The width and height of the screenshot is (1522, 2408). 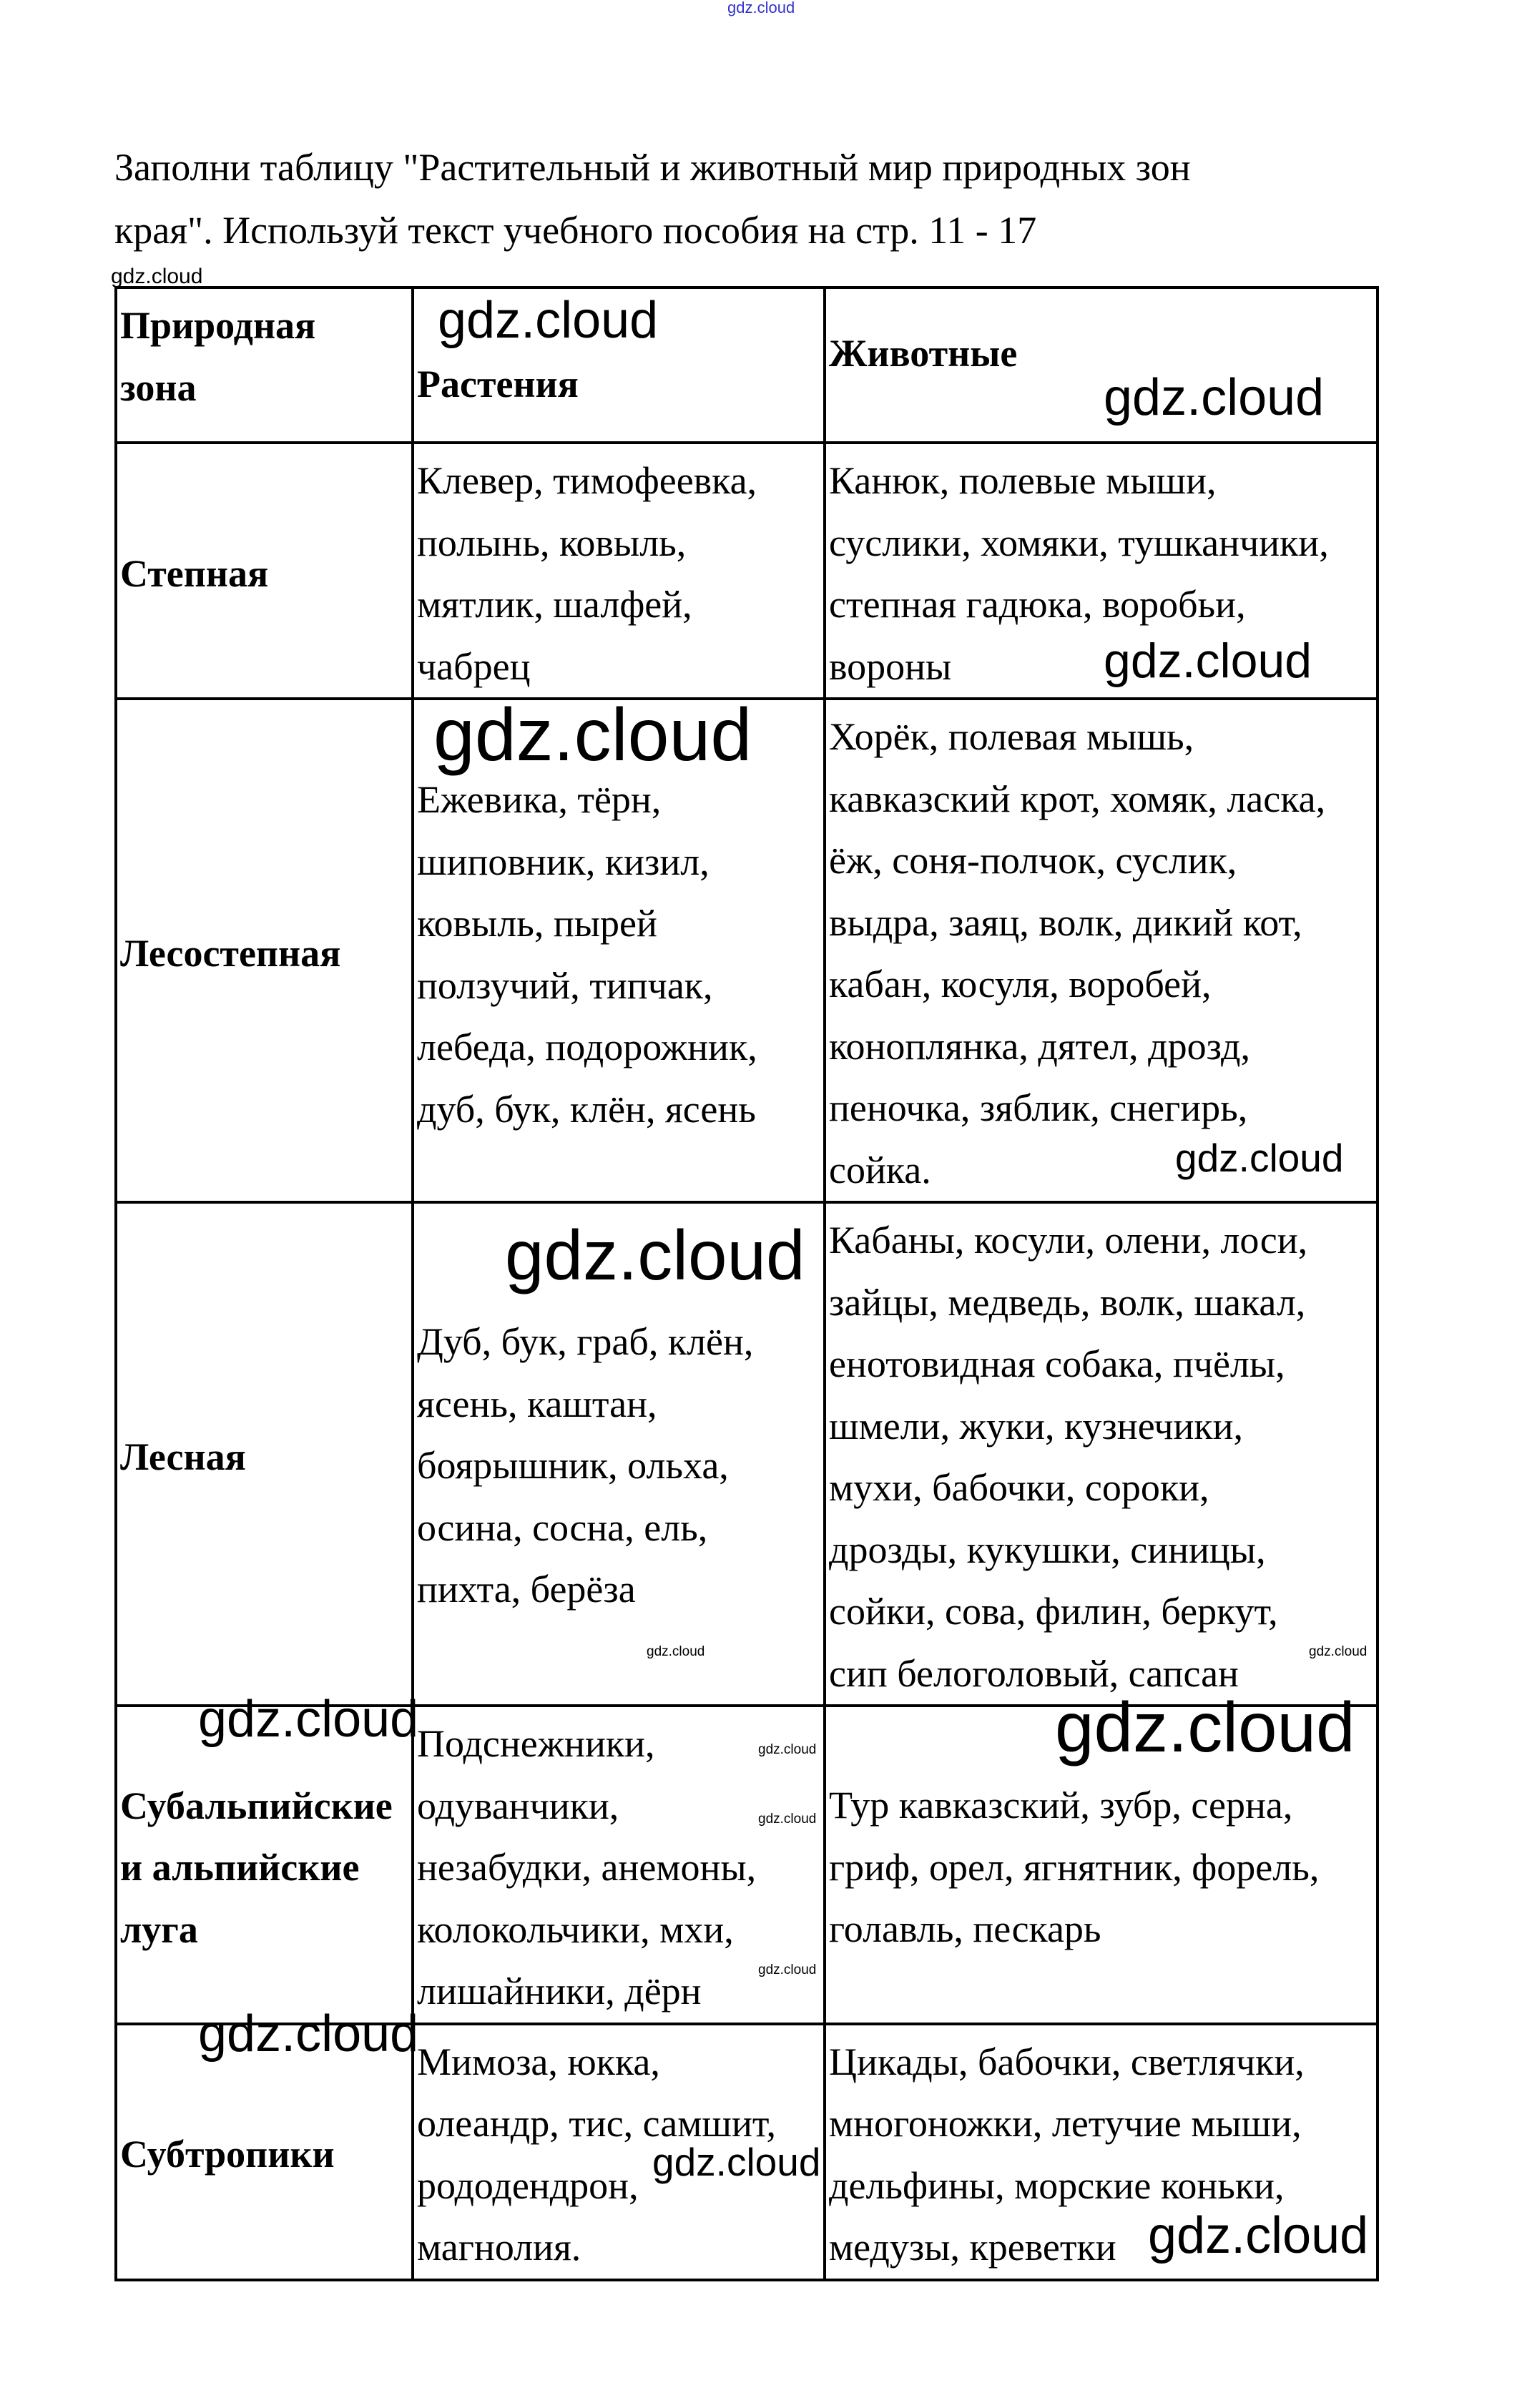 What do you see at coordinates (1037, 604) in the screenshot?
I see `animals-line: степная гадюка, воробьи,` at bounding box center [1037, 604].